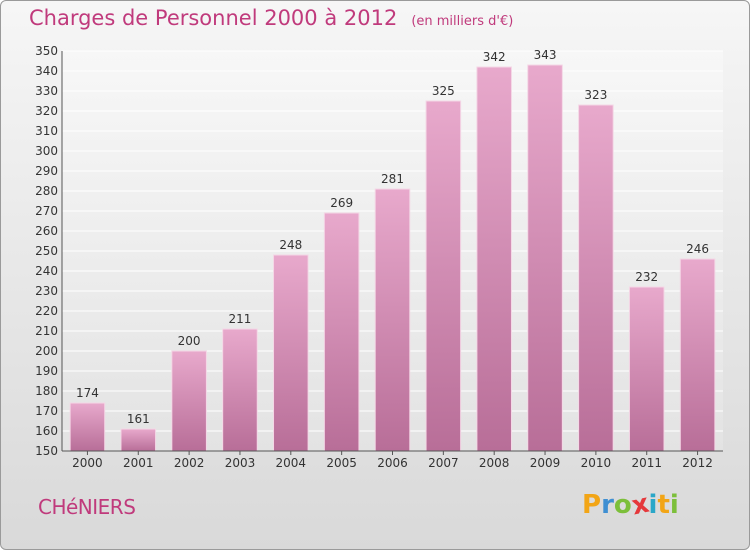  Describe the element at coordinates (46, 91) in the screenshot. I see `y-tick-label: 330` at that location.